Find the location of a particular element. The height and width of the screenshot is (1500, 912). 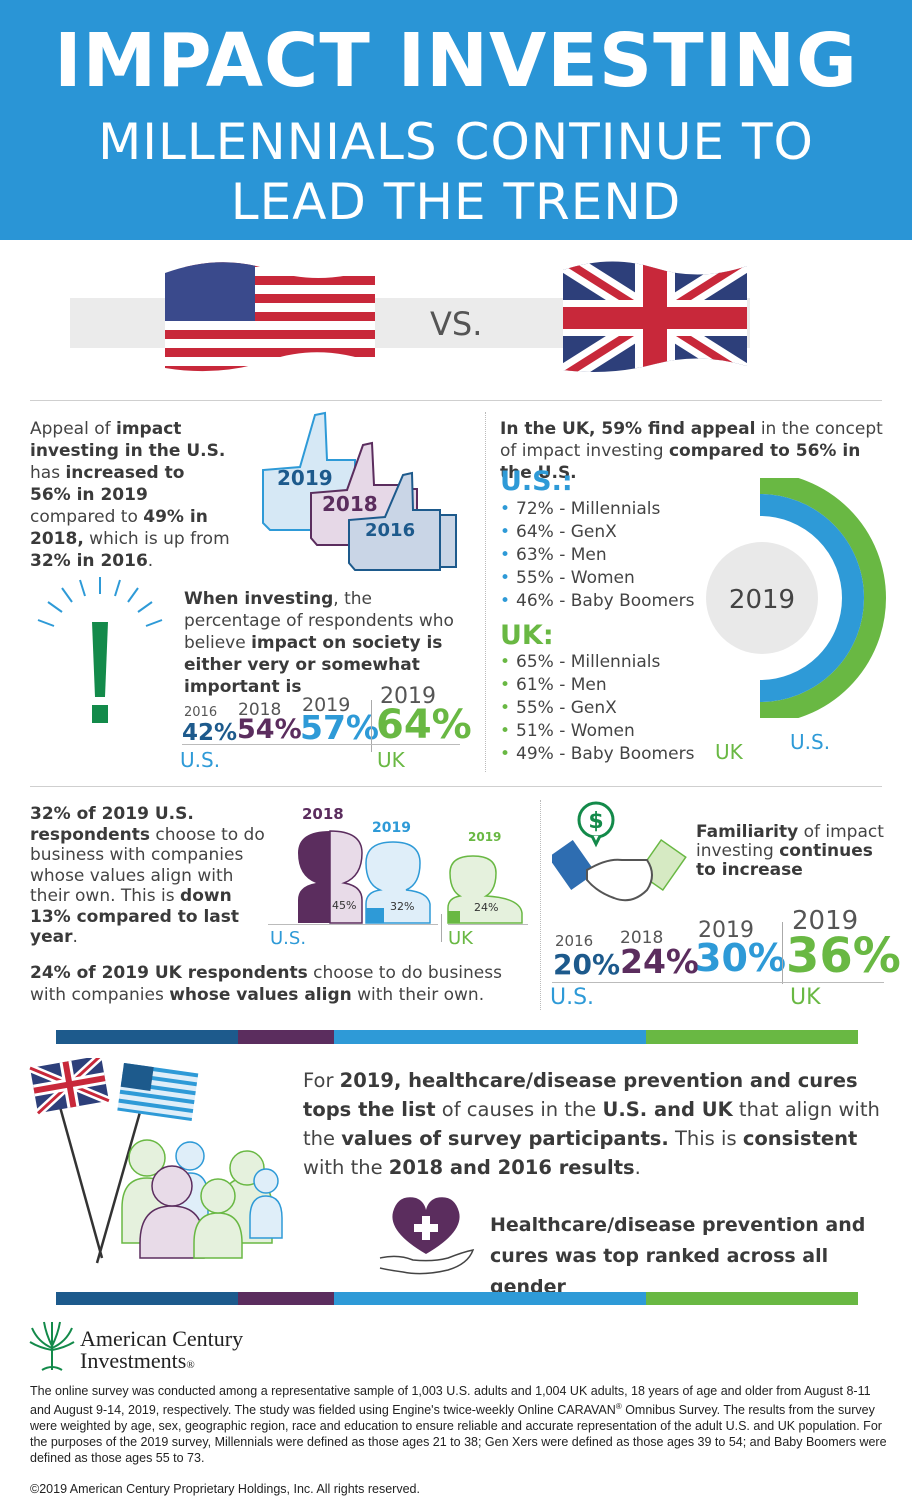

importance-value-2016: 42% is located at coordinates (210, 733).